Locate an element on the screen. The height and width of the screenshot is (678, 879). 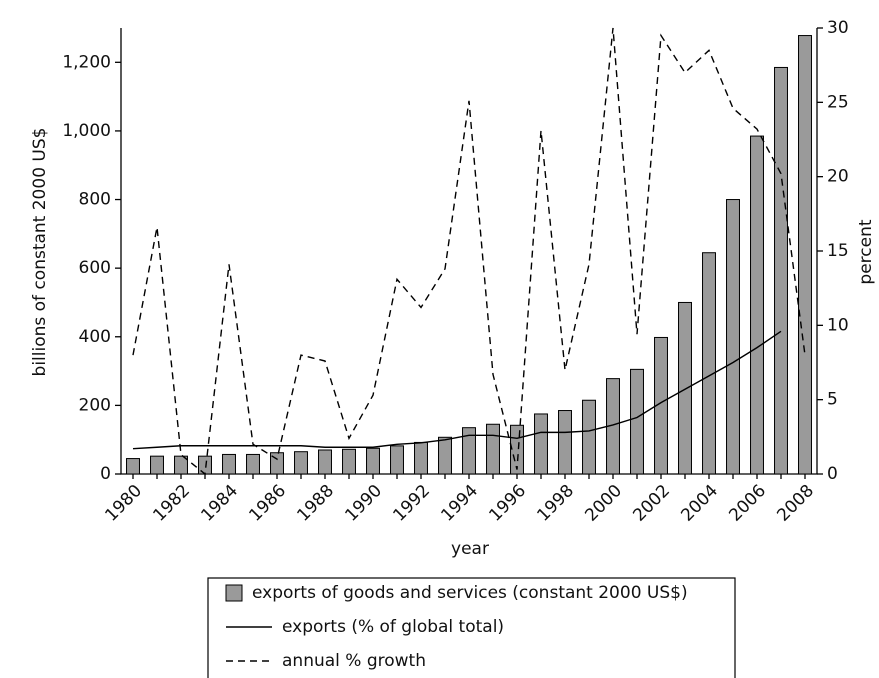
y2-tick-label: 30 is located at coordinates (838, 28).